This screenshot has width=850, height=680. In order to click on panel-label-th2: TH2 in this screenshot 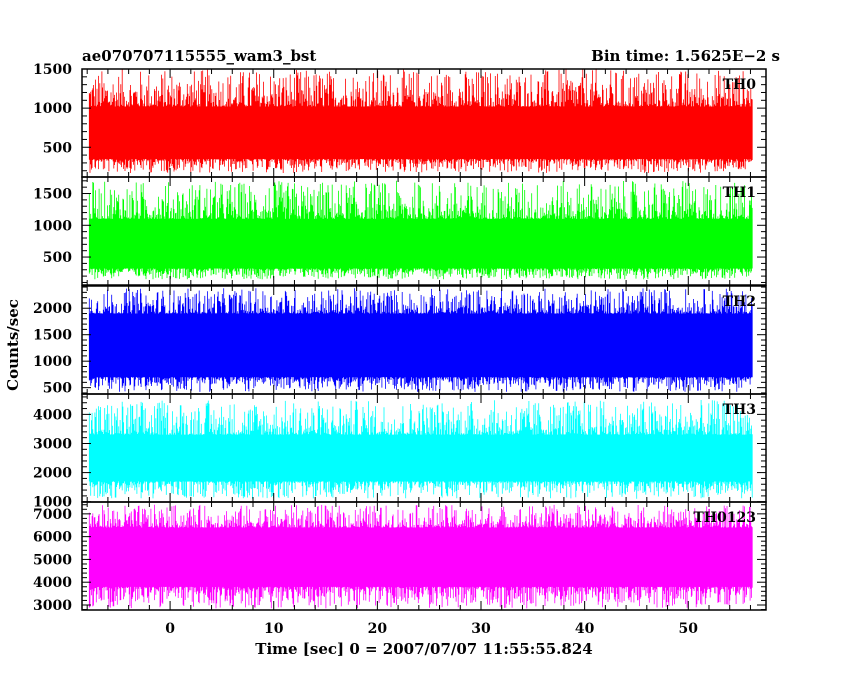, I will do `click(739, 302)`.